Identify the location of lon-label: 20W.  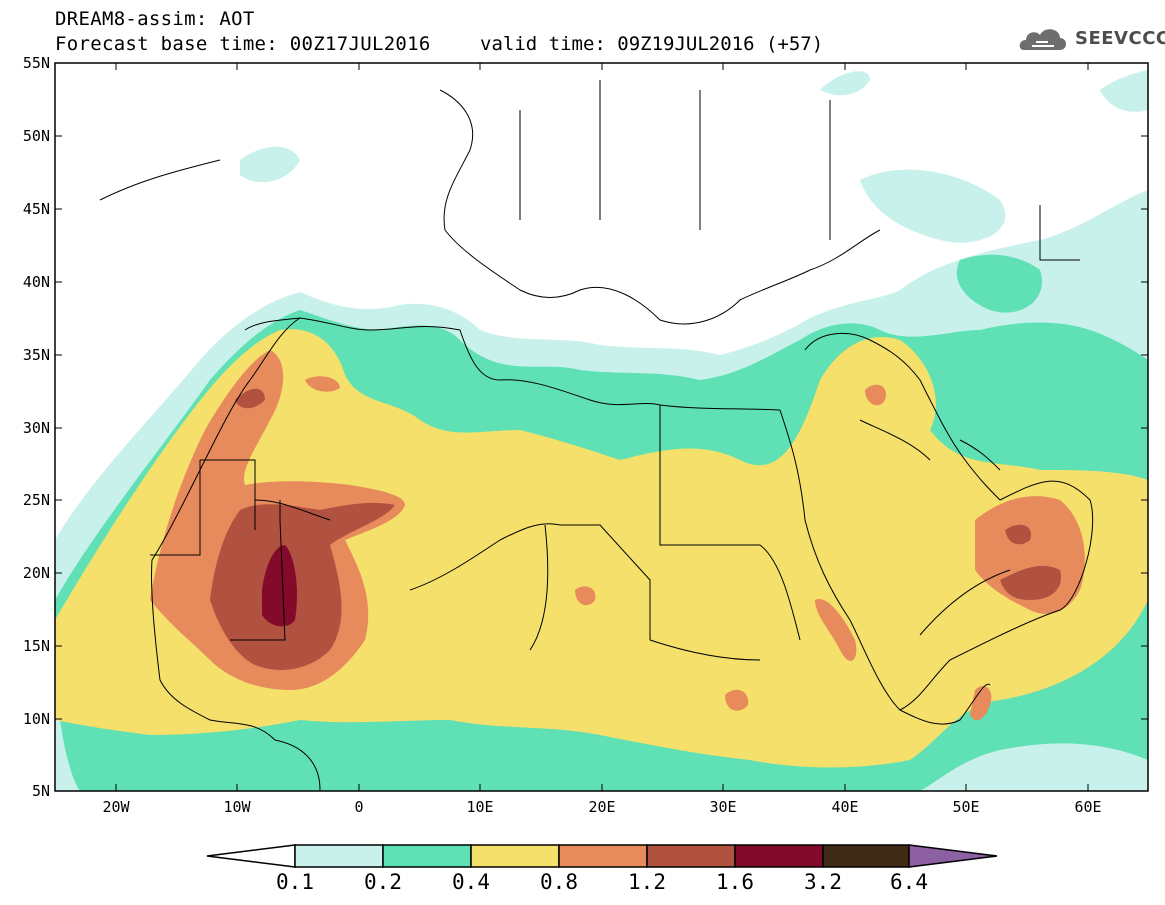
(116, 807).